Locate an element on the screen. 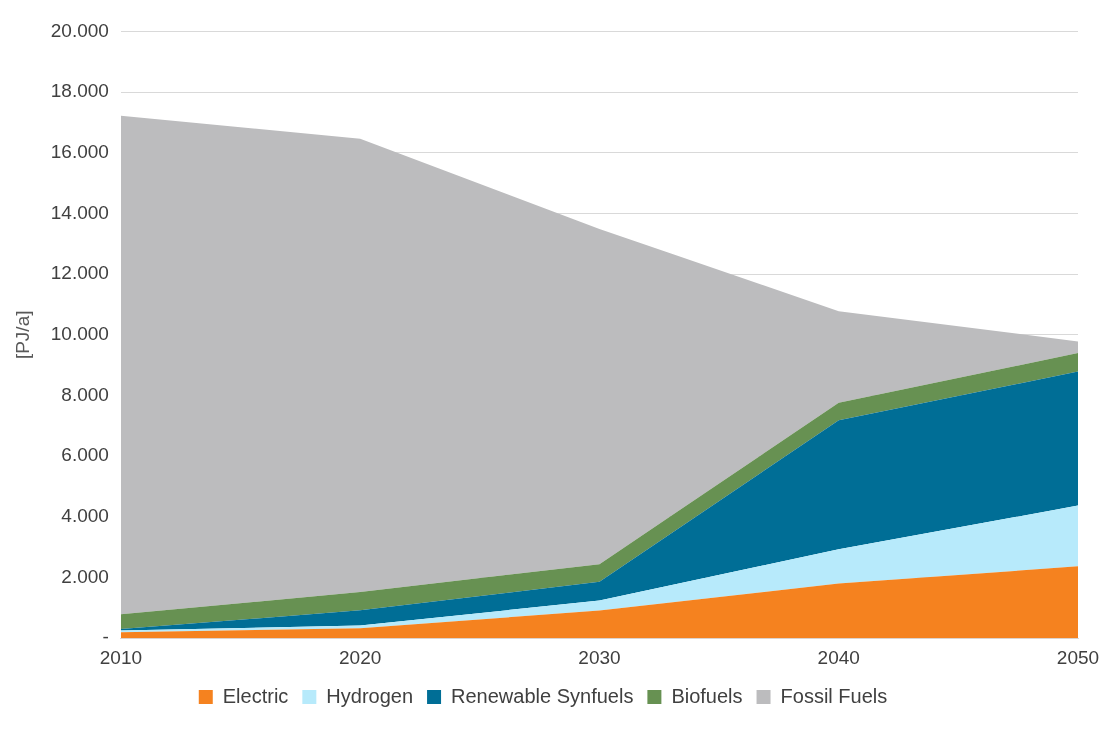  legend-label: Biofuels is located at coordinates (707, 695).